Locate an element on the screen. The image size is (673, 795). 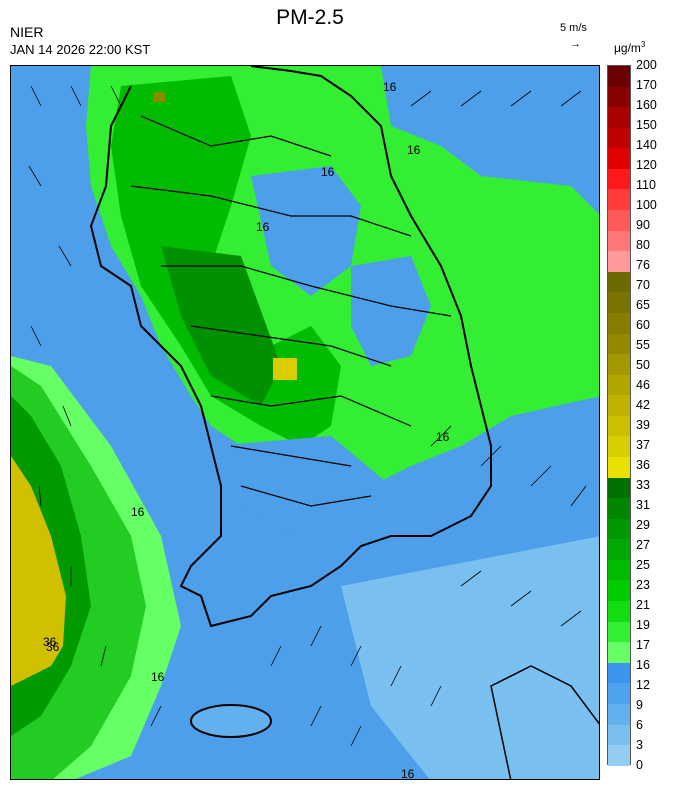
legend-tick-label: 36 is located at coordinates (643, 464).